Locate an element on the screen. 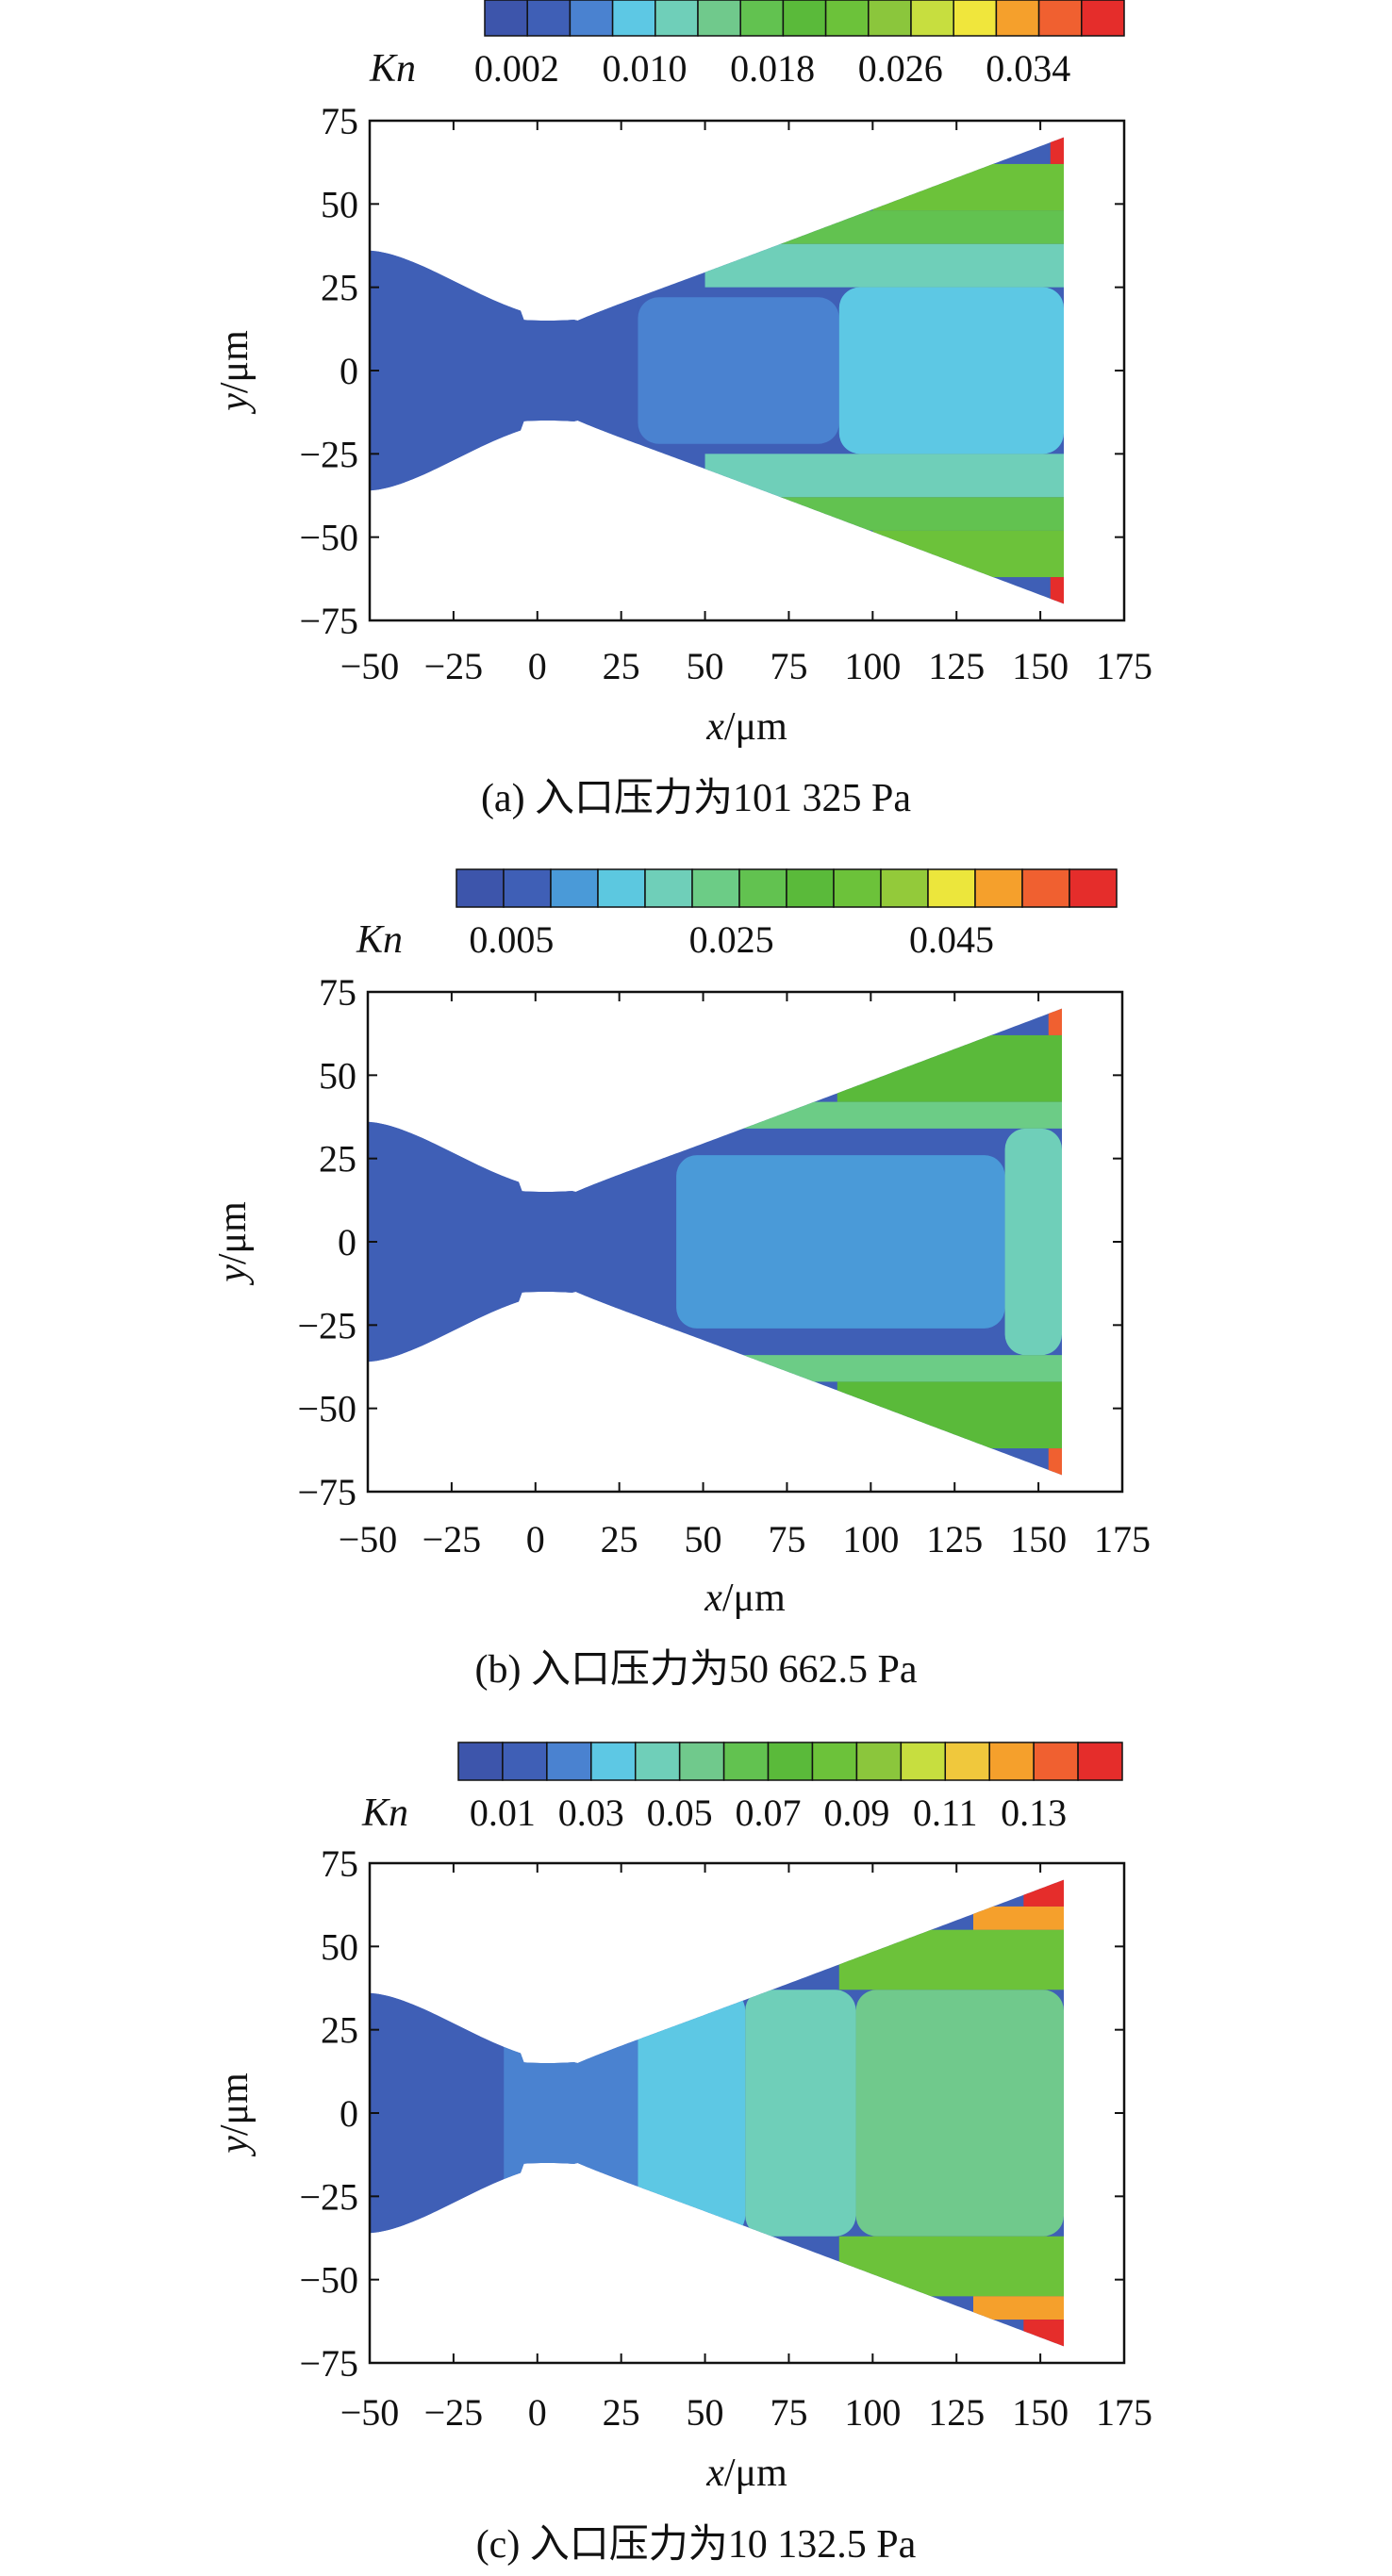  y-tick-label: −75 is located at coordinates (326, 1492).